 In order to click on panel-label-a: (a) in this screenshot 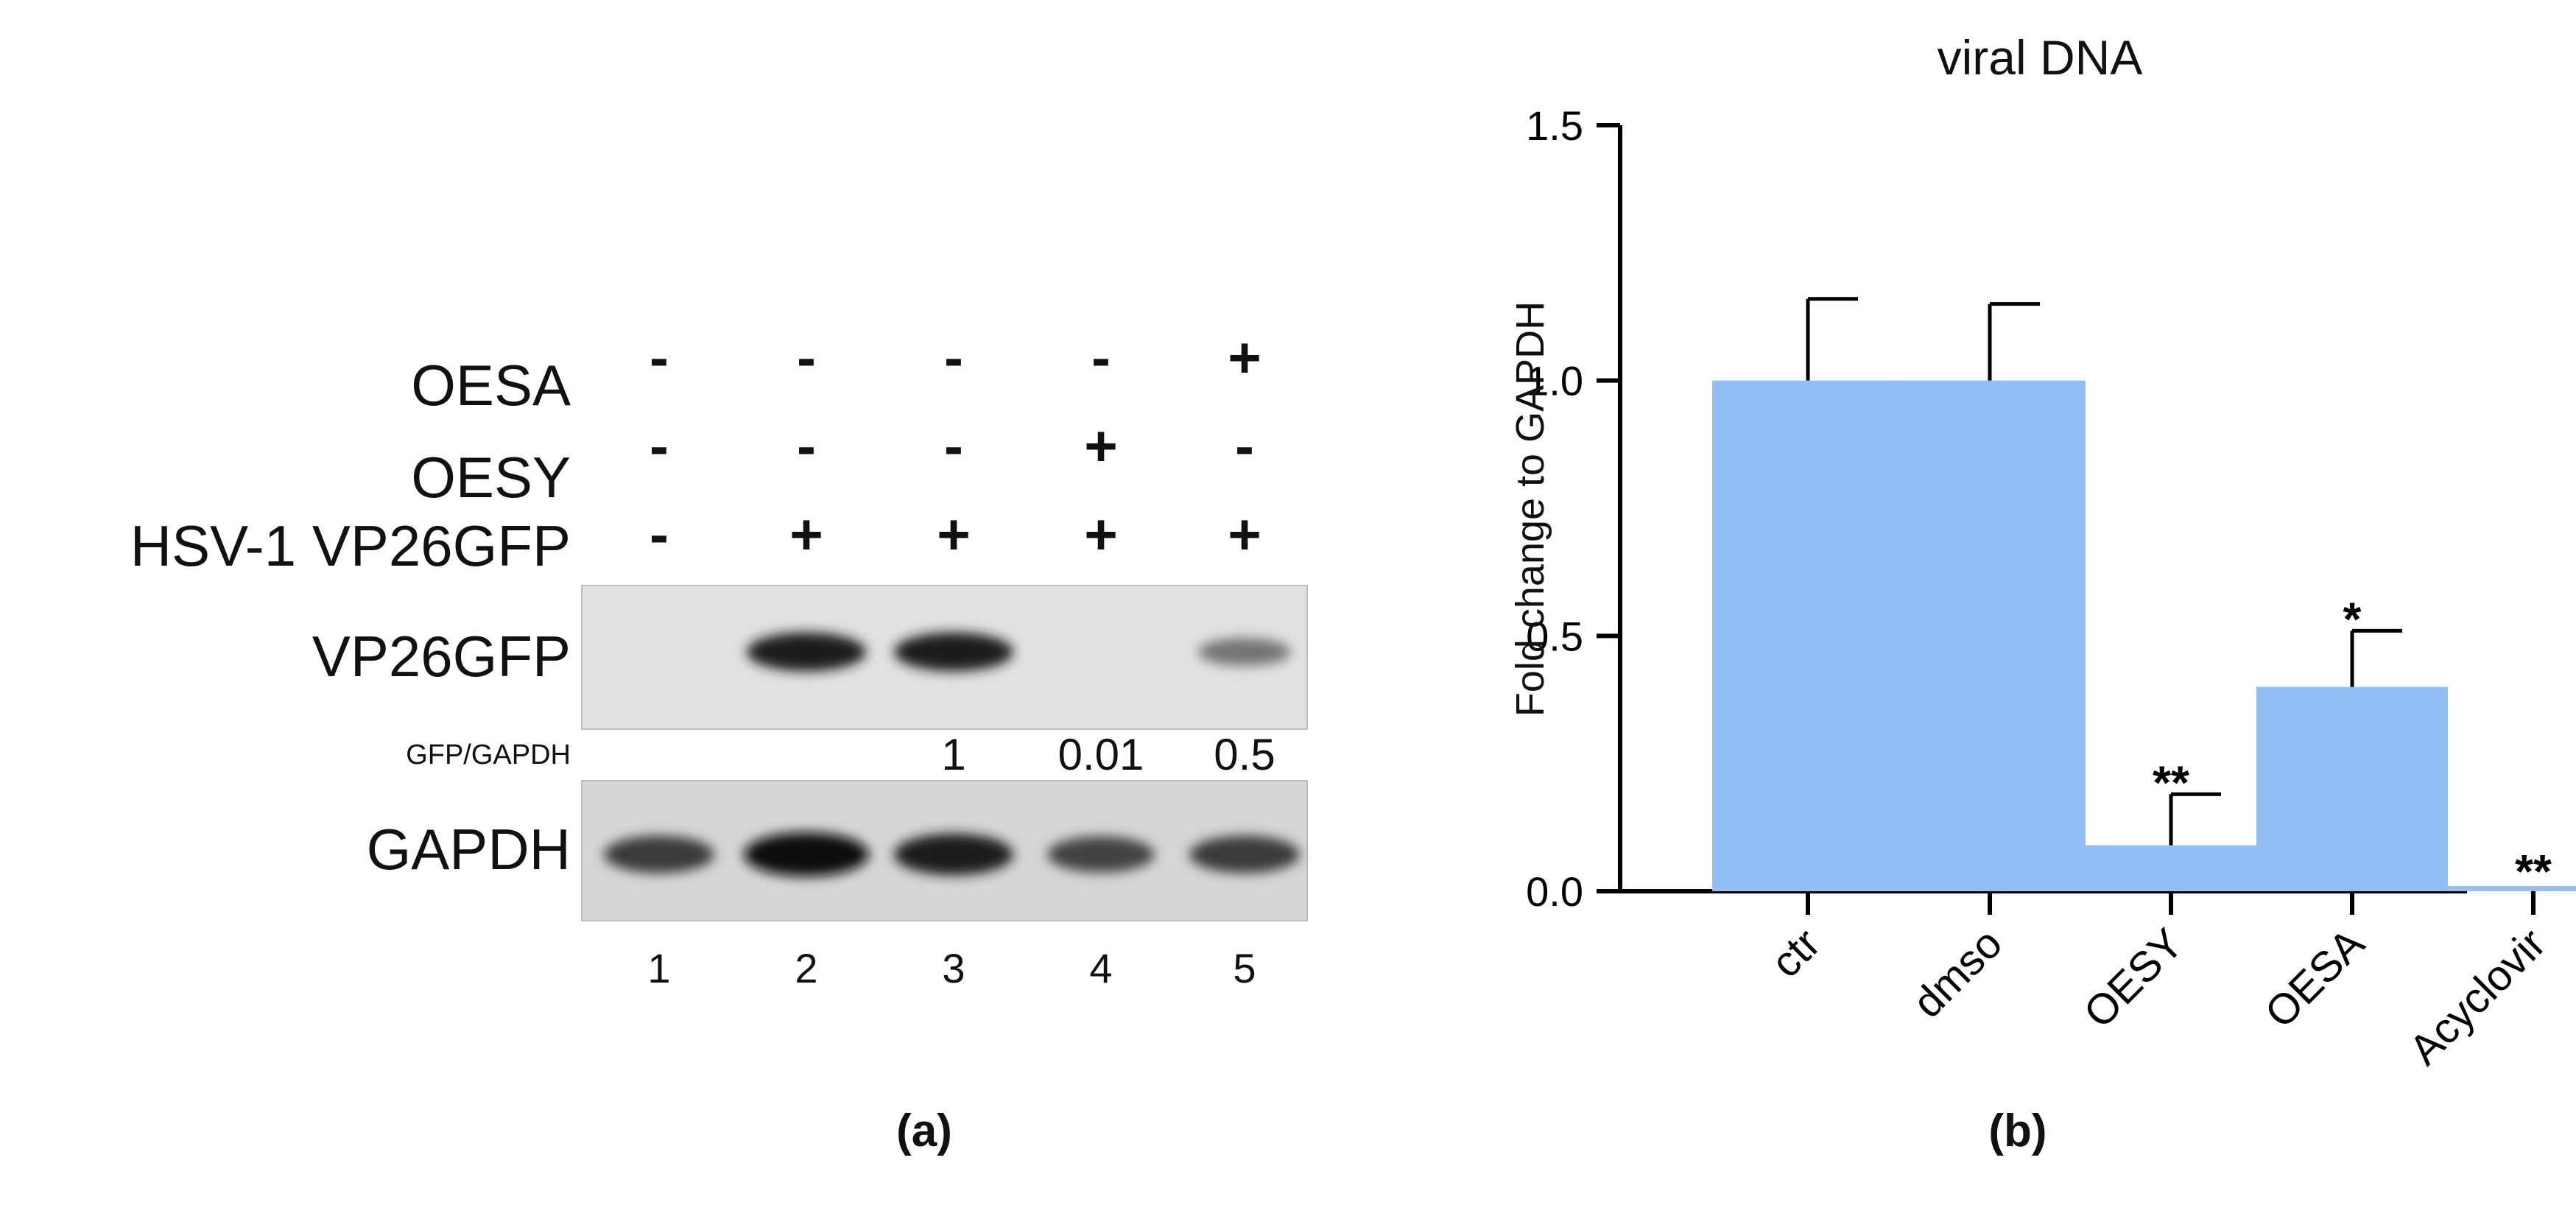, I will do `click(924, 1131)`.